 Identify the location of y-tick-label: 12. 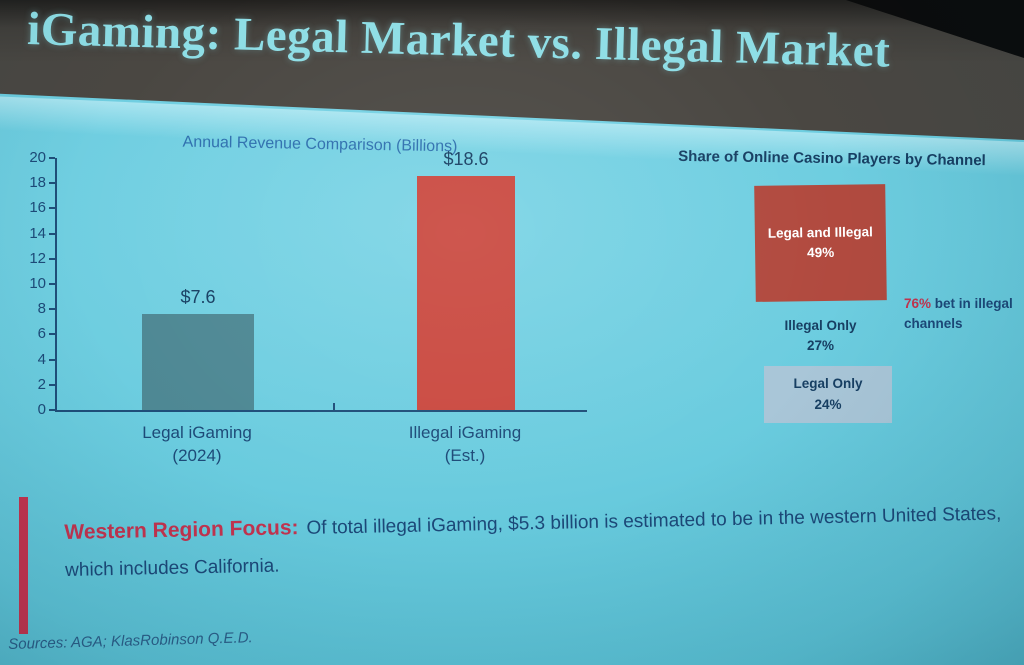
(37, 258).